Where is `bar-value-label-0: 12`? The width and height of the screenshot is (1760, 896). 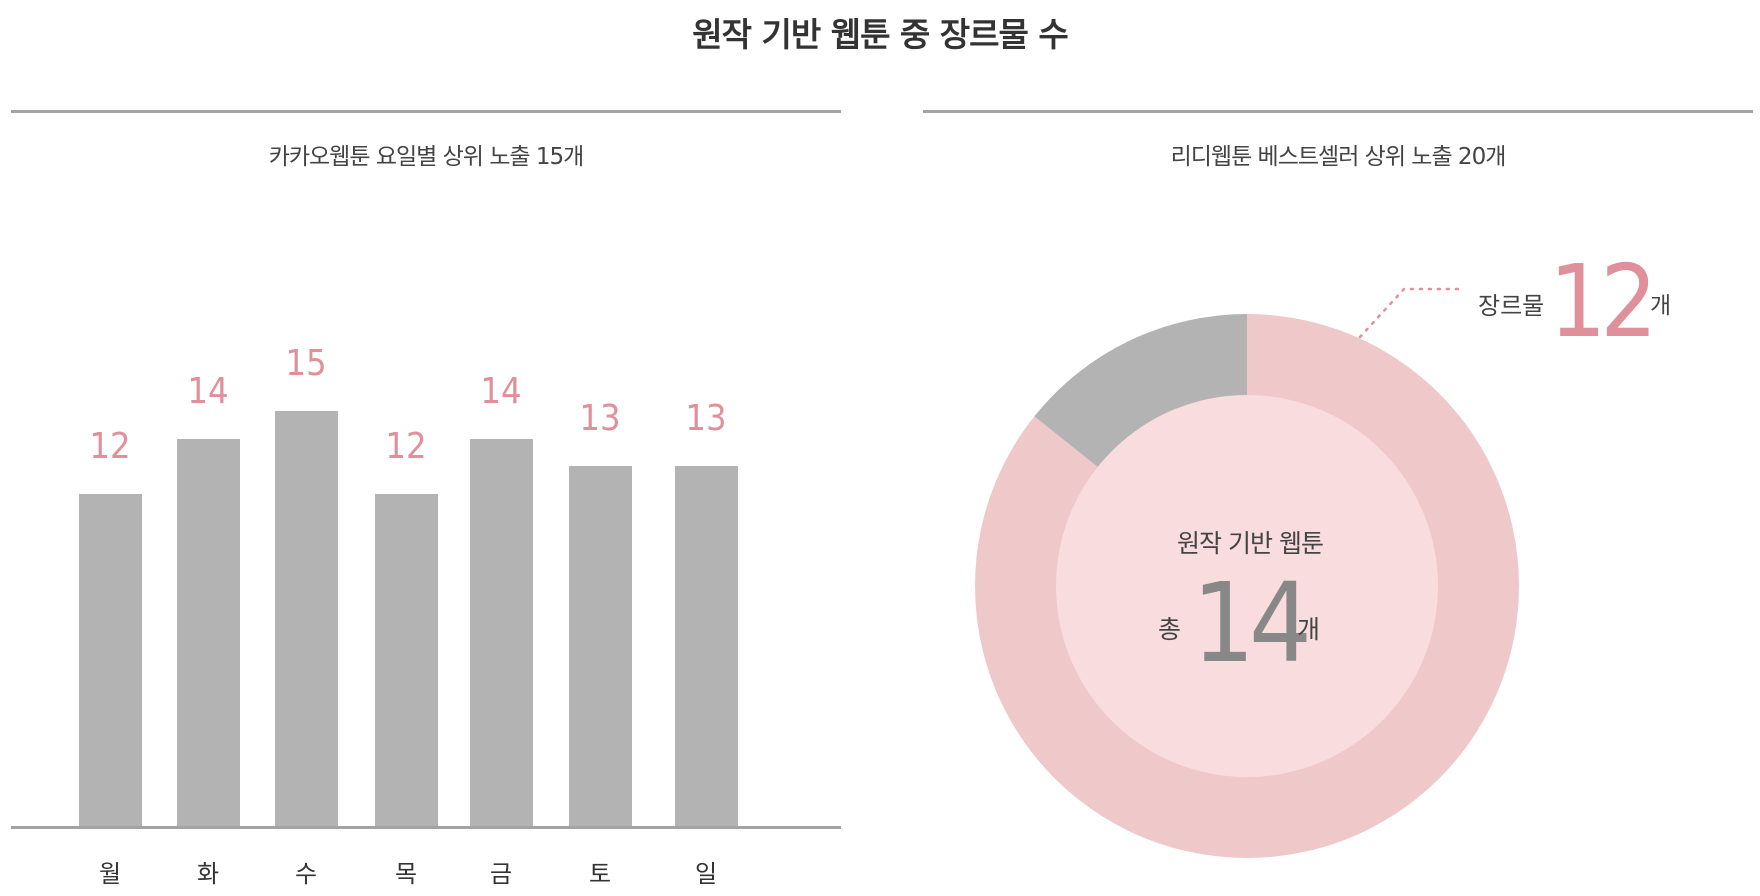 bar-value-label-0: 12 is located at coordinates (110, 446).